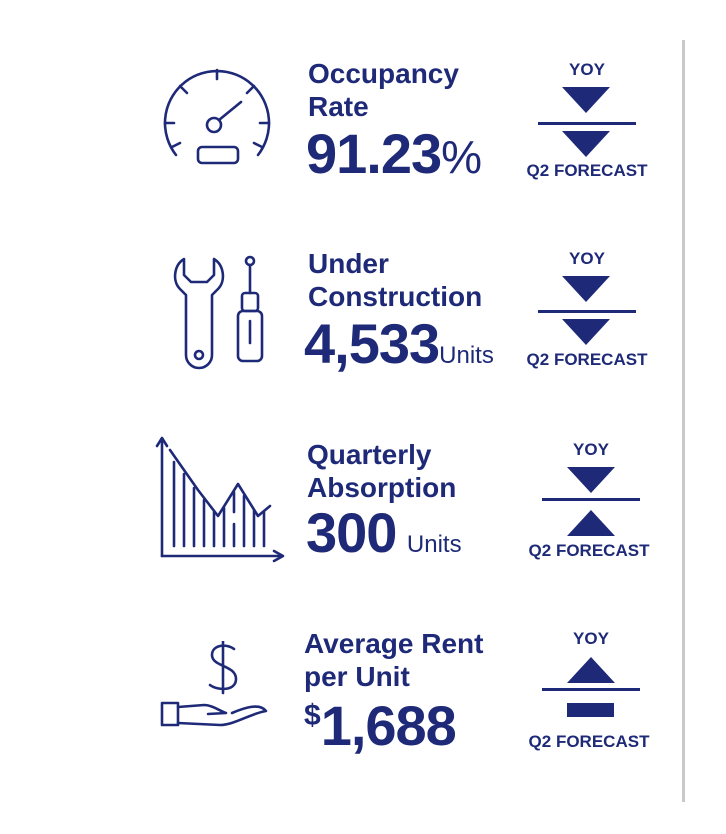 The image size is (726, 834). I want to click on metric-label: Average Rent per Unit, so click(393, 660).